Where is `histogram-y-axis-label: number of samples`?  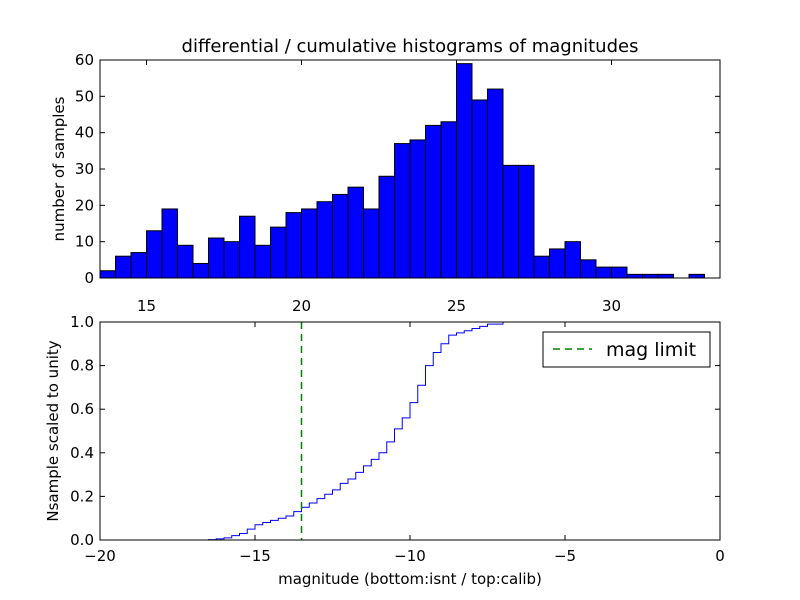
histogram-y-axis-label: number of samples is located at coordinates (59, 168).